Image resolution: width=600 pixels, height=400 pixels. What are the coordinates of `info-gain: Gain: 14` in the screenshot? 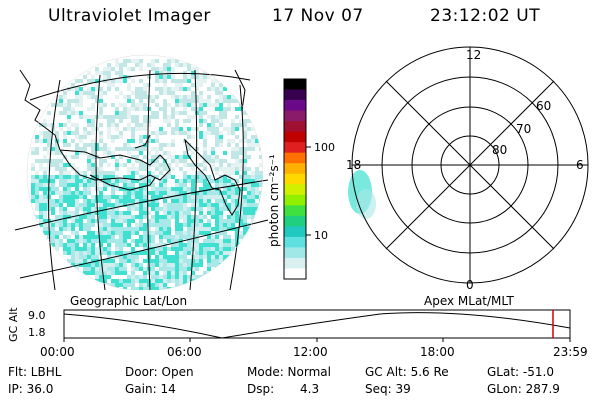 It's located at (150, 389).